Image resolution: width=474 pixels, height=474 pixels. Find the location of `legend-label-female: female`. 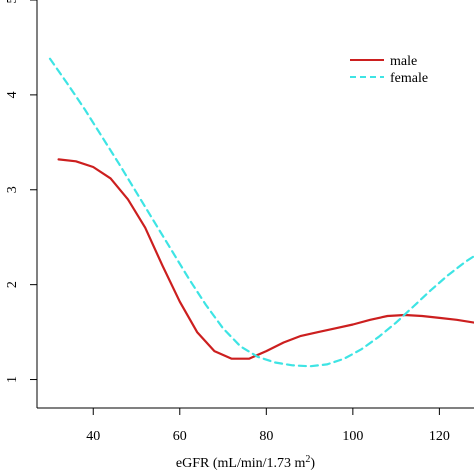

legend-label-female: female is located at coordinates (409, 78).